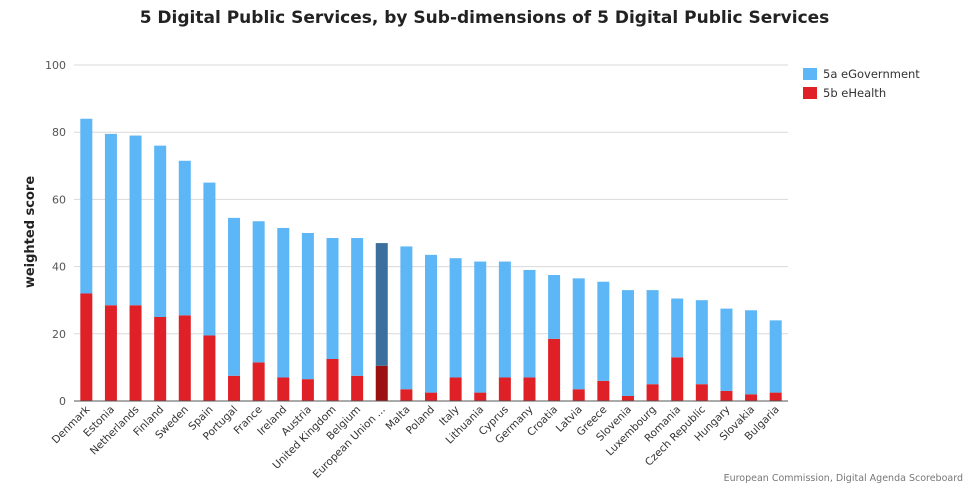 The width and height of the screenshot is (969, 500). Describe the element at coordinates (209, 368) in the screenshot. I see `bar-5b-ehealth-spain` at that location.